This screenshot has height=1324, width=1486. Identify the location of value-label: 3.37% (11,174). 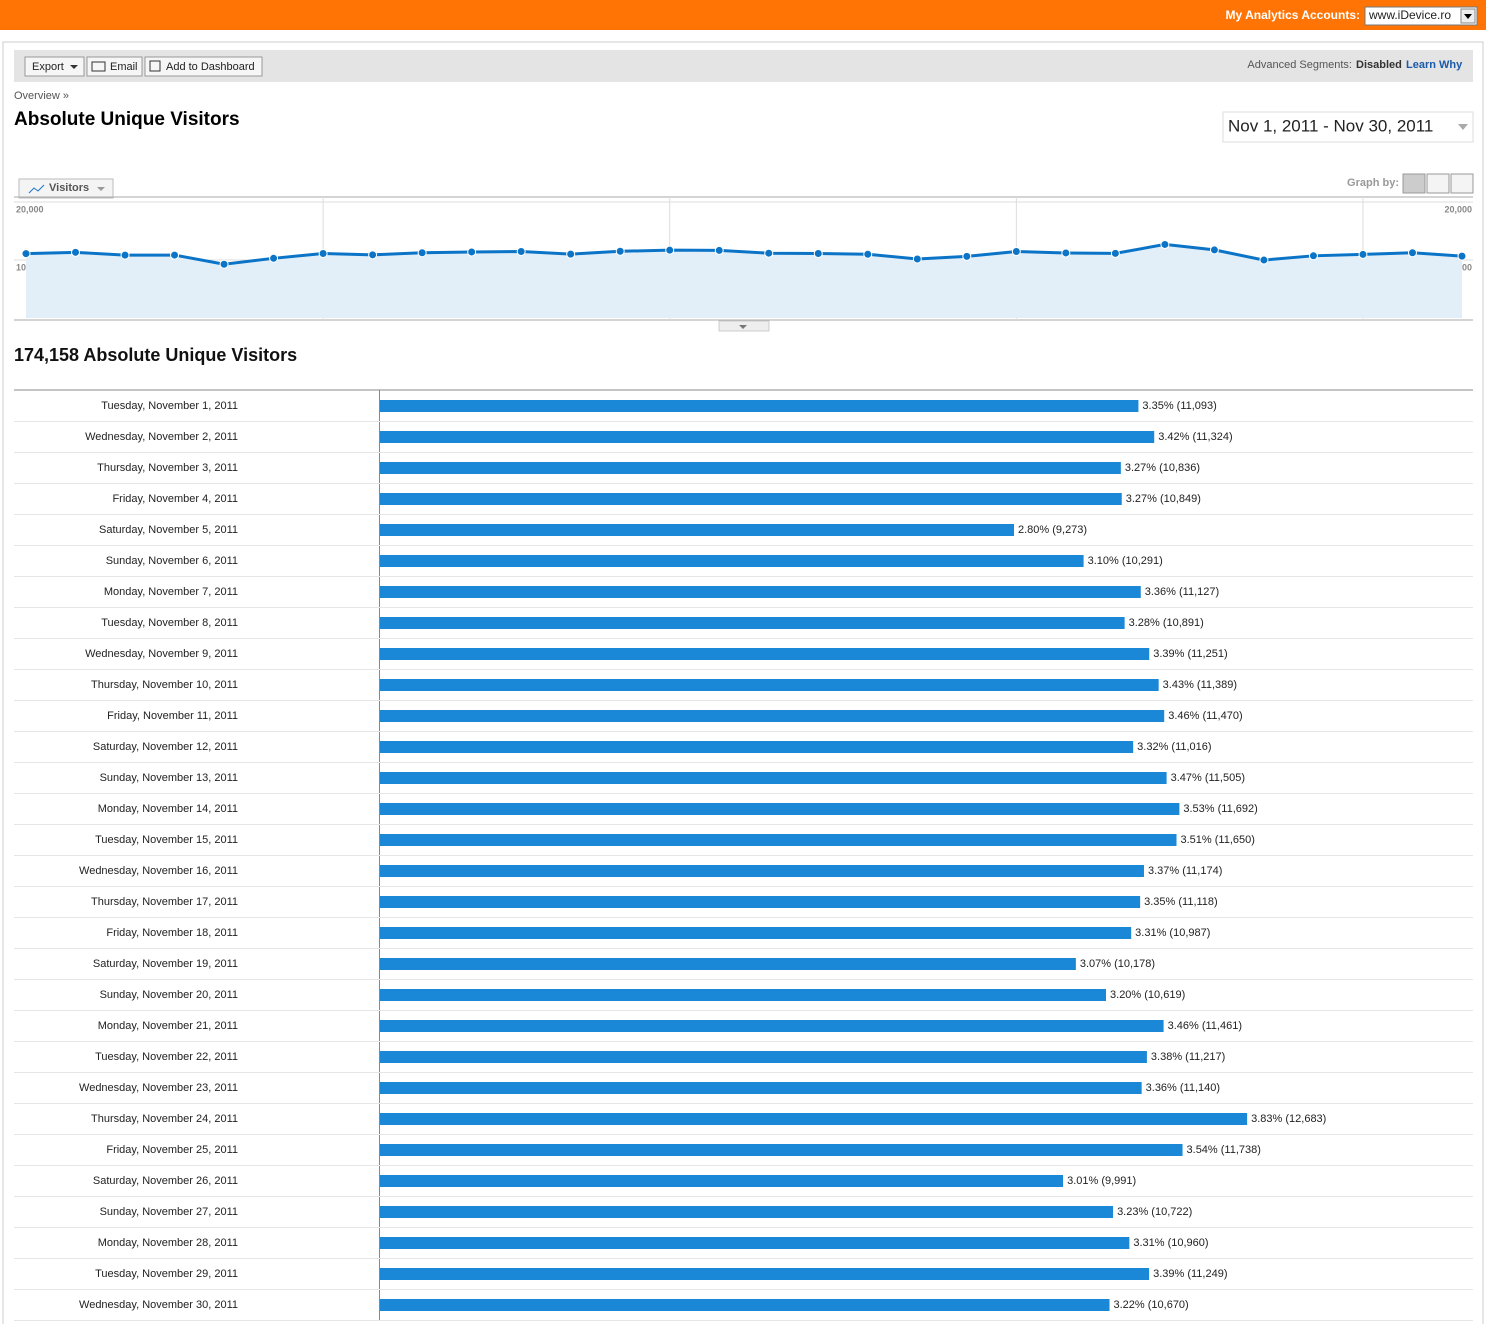
(1185, 871).